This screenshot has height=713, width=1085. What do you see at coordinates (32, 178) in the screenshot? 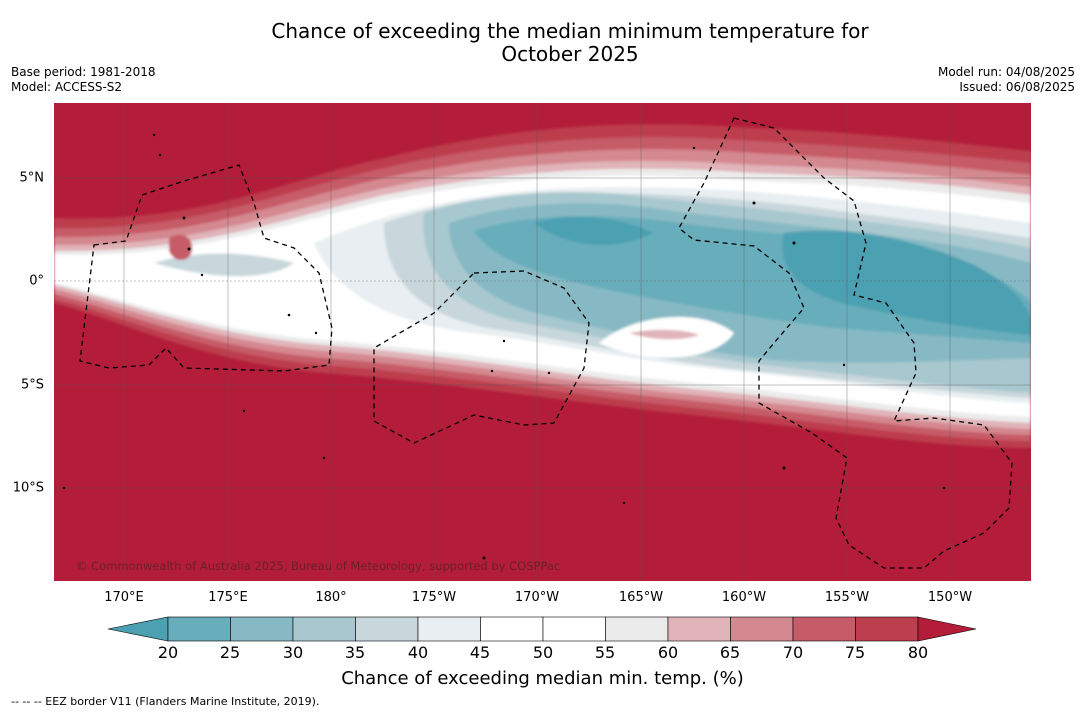
I see `lat-label-5n: 5°N` at bounding box center [32, 178].